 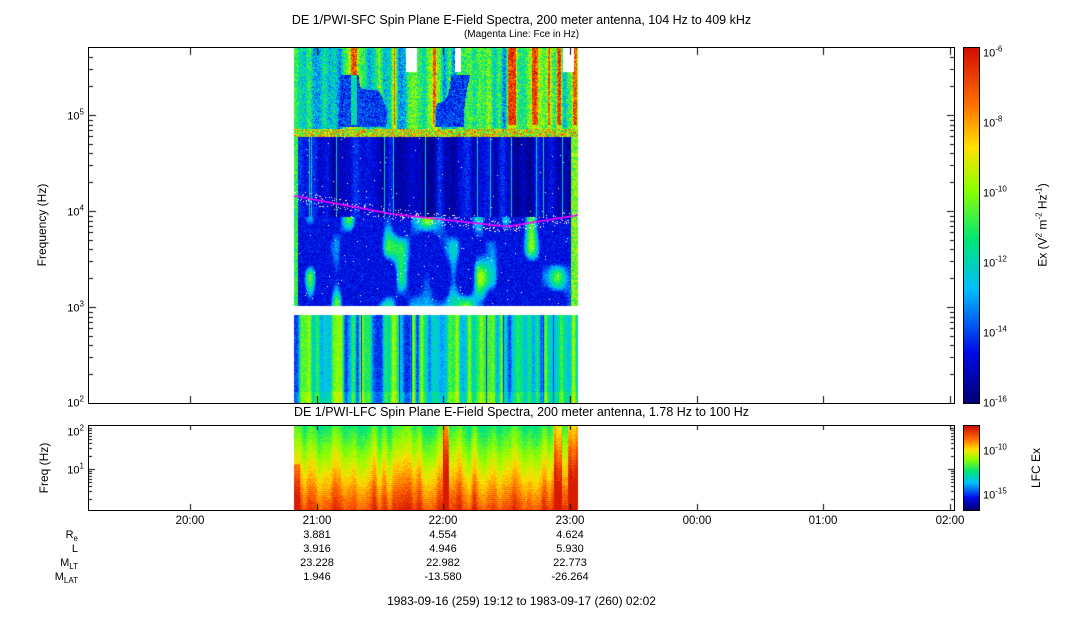 What do you see at coordinates (75, 307) in the screenshot?
I see `sfc-ytick: 10³` at bounding box center [75, 307].